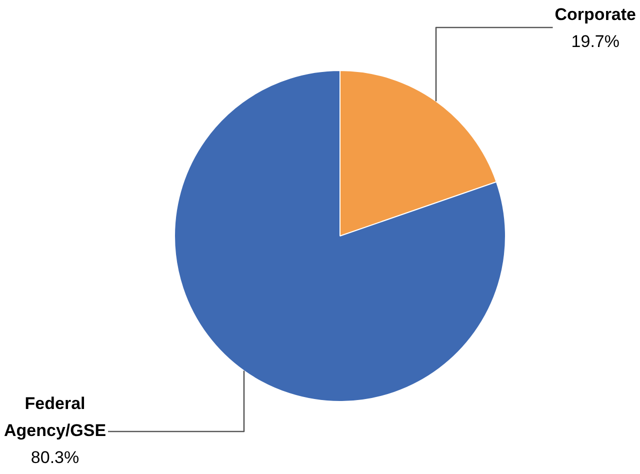  What do you see at coordinates (55, 458) in the screenshot?
I see `data-label: 80.3%` at bounding box center [55, 458].